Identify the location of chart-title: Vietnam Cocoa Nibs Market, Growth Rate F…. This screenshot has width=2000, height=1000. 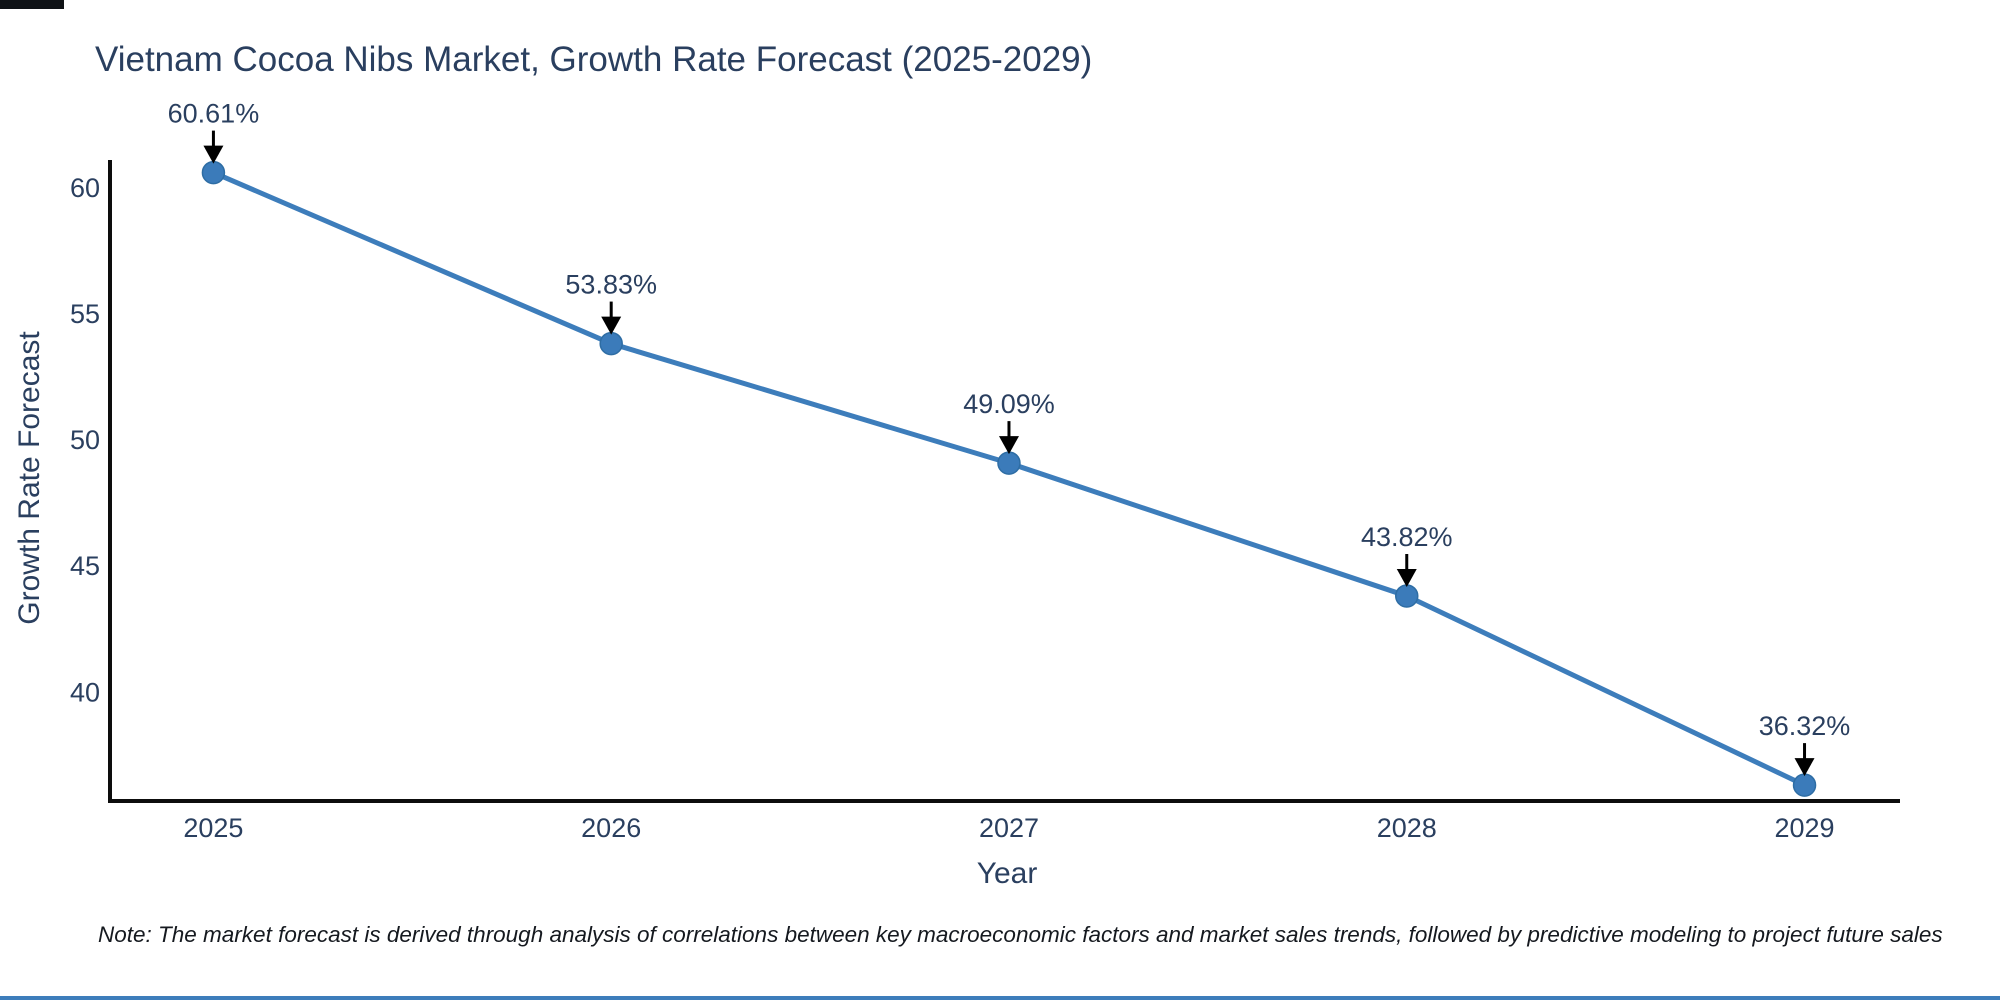
(594, 59).